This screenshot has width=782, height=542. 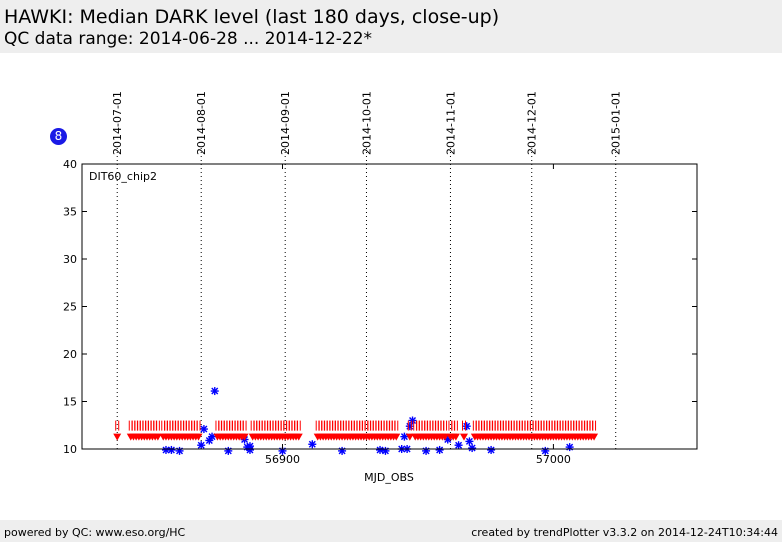 What do you see at coordinates (70, 354) in the screenshot?
I see `y-tick-label: 20` at bounding box center [70, 354].